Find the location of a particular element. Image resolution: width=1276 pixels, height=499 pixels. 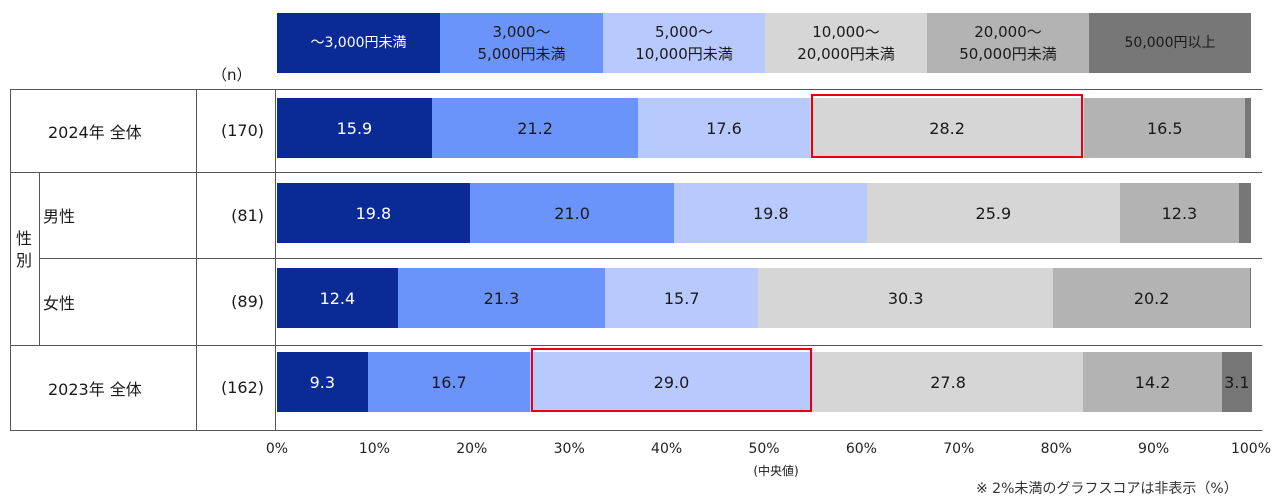

legend-item-2: 5,000～ 10,000円未満 is located at coordinates (684, 43).